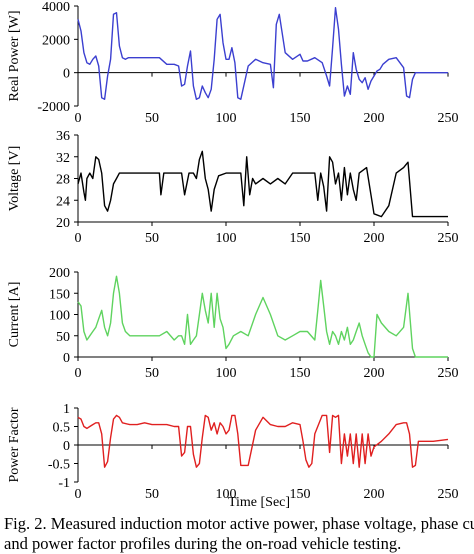 Image resolution: width=474 pixels, height=554 pixels. Describe the element at coordinates (66, 74) in the screenshot. I see `real-power-y-tick-label: 0` at that location.